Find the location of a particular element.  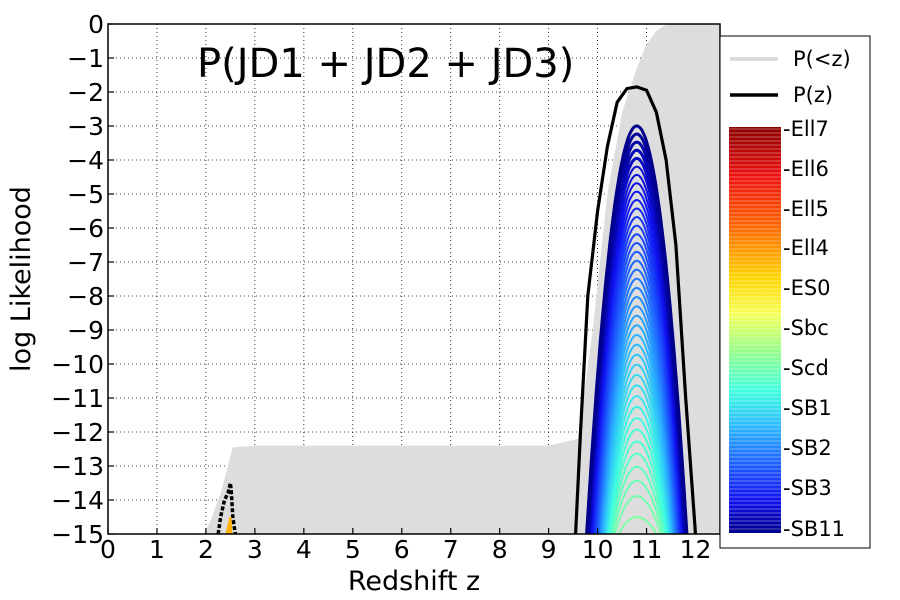

y-tick-label: −7 is located at coordinates (85, 262).